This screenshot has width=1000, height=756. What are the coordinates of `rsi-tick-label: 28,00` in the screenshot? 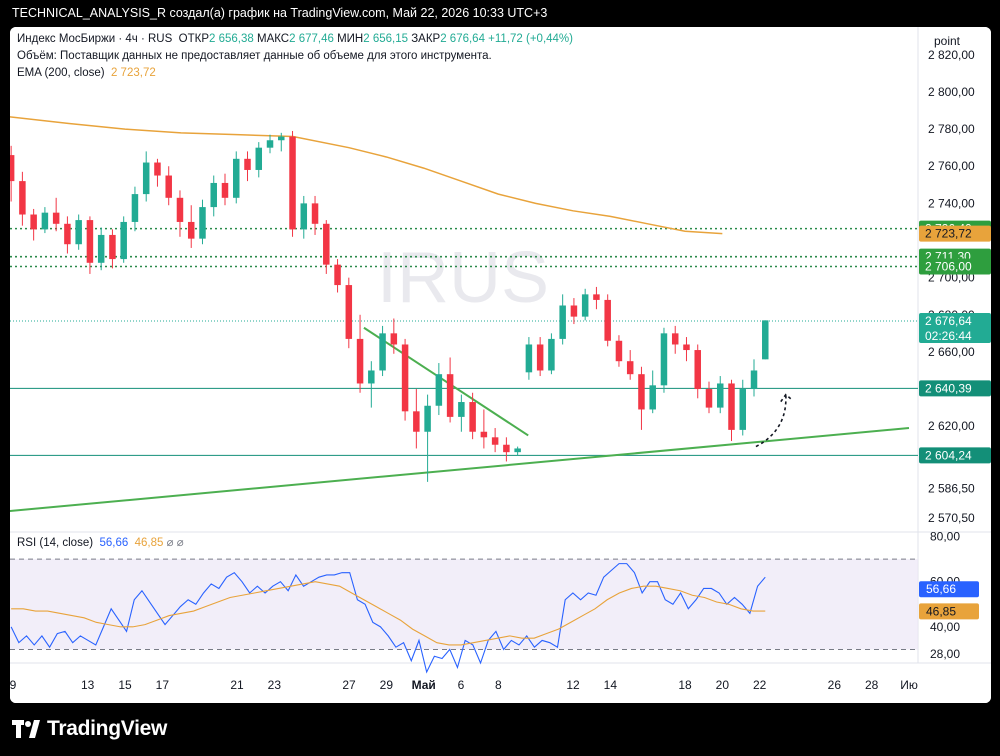 It's located at (945, 654).